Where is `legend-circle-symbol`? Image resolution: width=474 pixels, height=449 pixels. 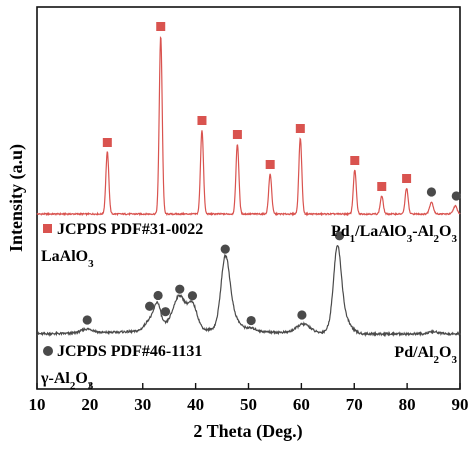 legend-circle-symbol is located at coordinates (48, 351).